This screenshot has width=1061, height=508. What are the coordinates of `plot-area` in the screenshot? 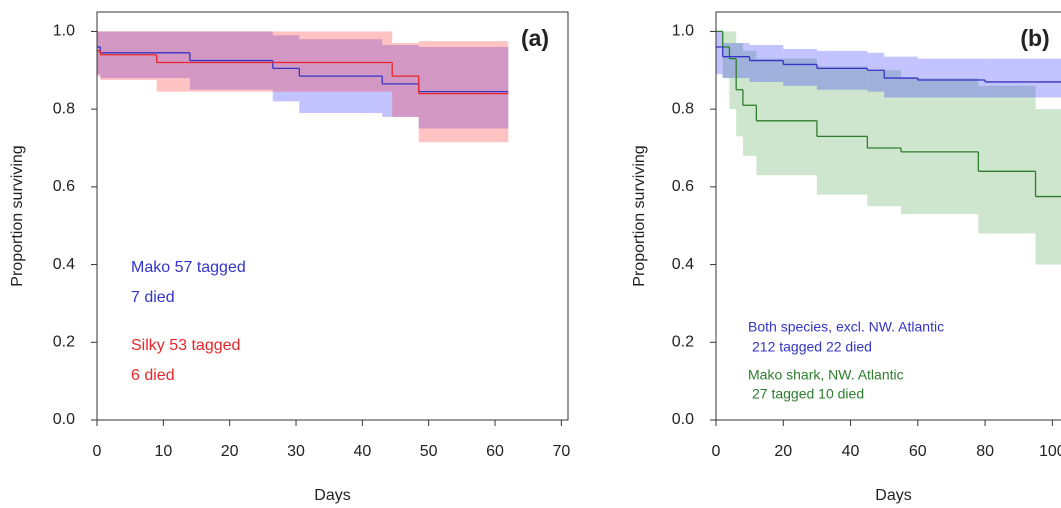 It's located at (303, 87).